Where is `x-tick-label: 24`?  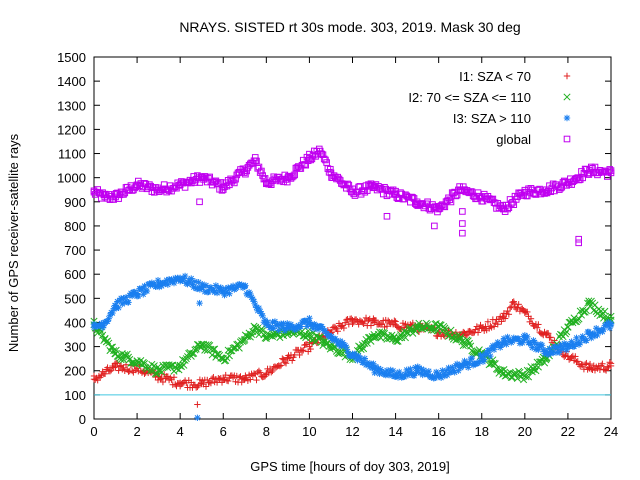 x-tick-label: 24 is located at coordinates (611, 431).